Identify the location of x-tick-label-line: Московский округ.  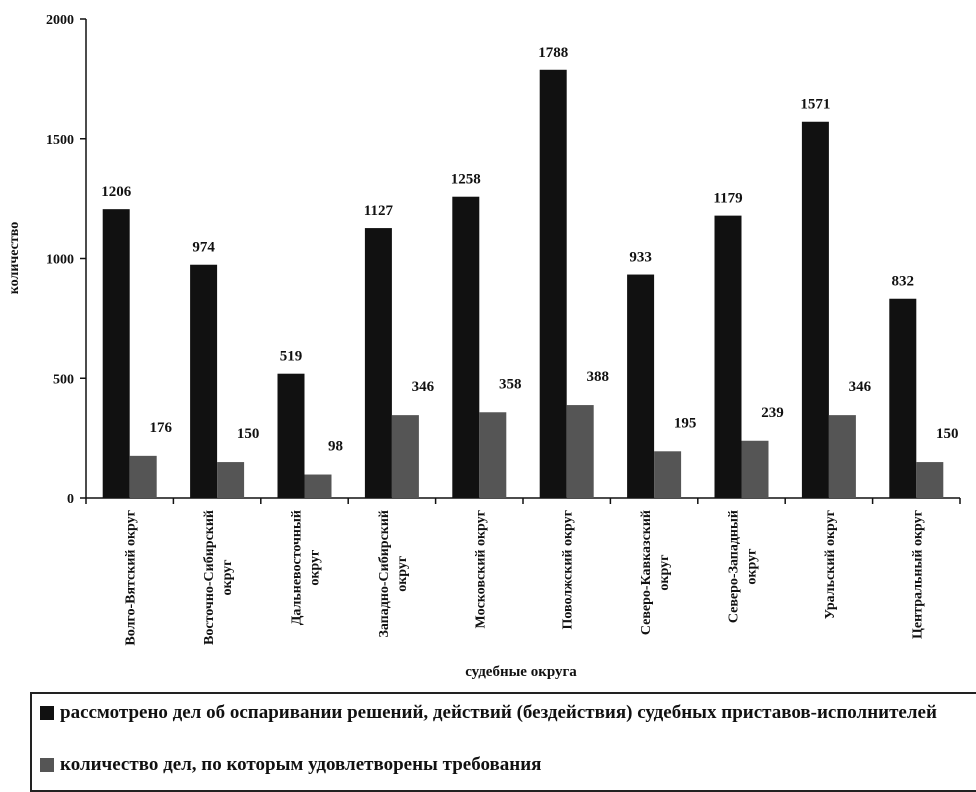
(480, 569).